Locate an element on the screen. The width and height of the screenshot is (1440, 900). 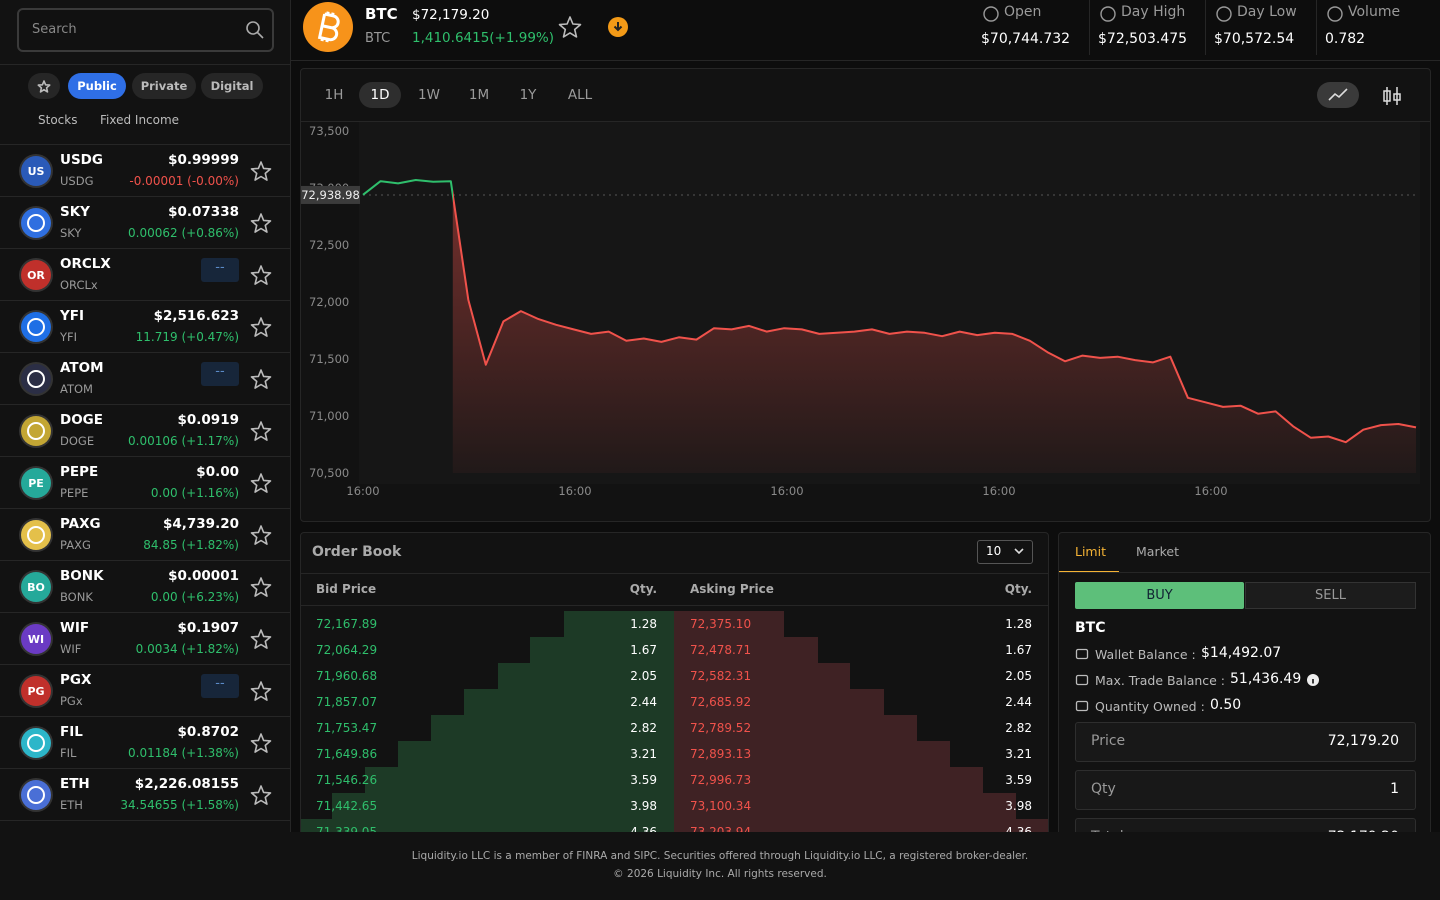
candle-icon is located at coordinates (1392, 96).